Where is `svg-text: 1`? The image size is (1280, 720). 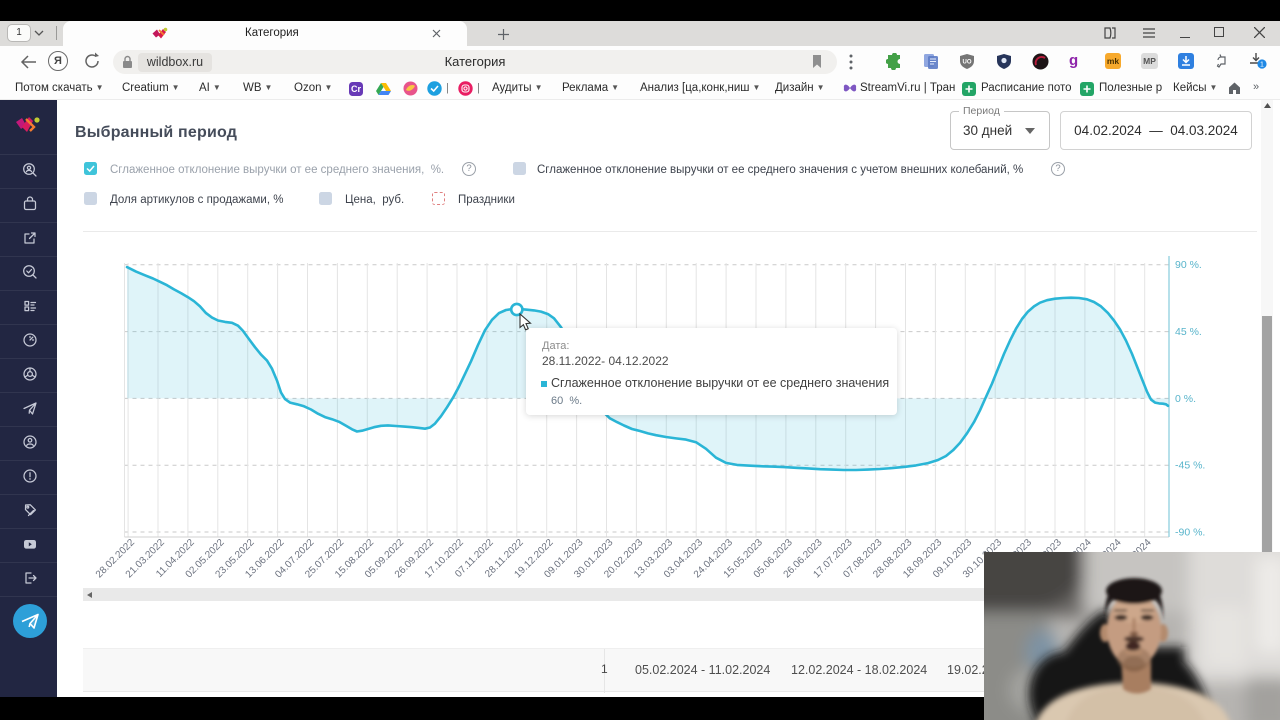 svg-text: 1 is located at coordinates (1262, 65).